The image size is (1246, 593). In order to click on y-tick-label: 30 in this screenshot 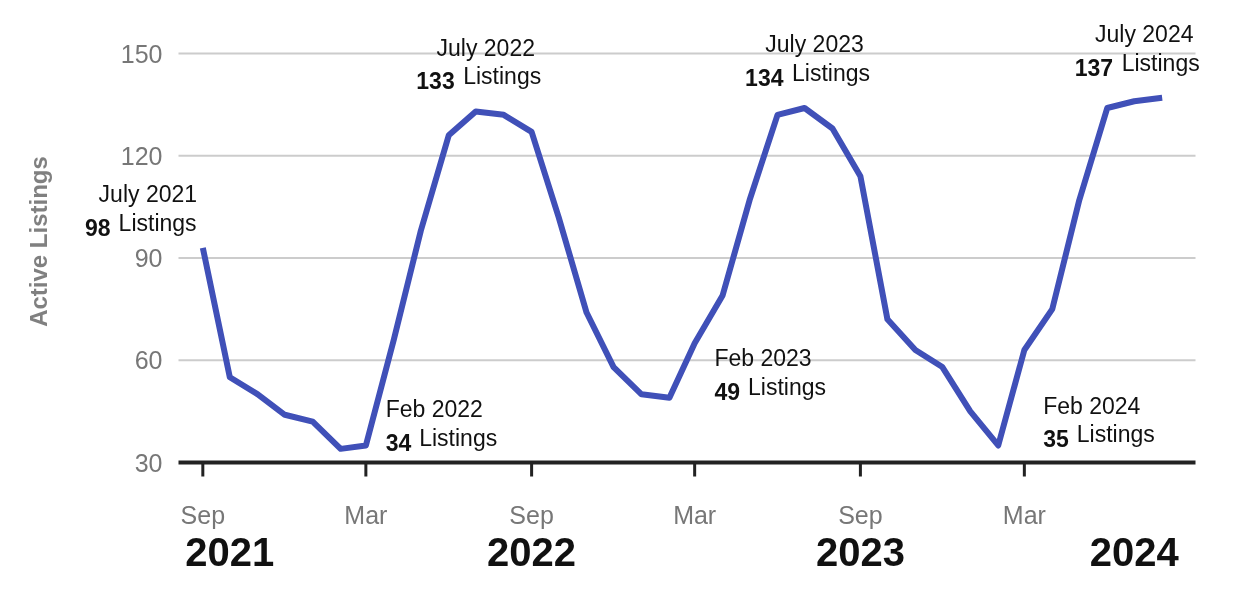, I will do `click(148, 462)`.